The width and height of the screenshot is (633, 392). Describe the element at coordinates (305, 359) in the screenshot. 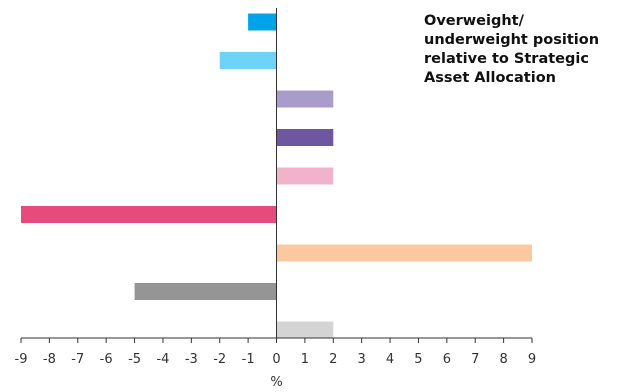

I see `x-tick-label: 1` at that location.